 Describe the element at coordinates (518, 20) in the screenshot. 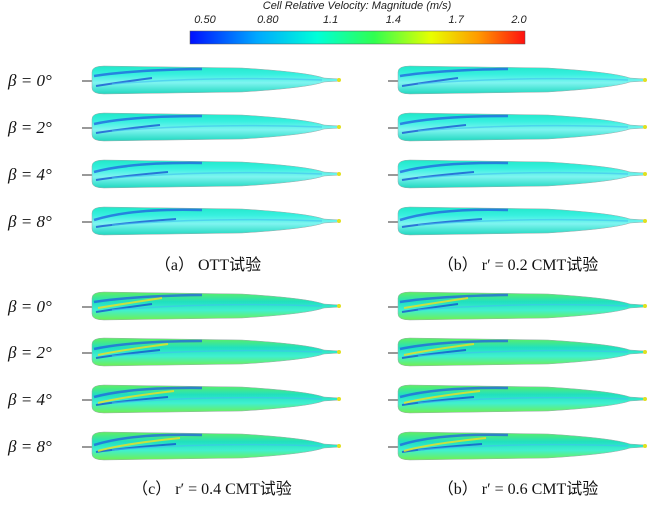

I see `colorbar-tick-label: 2.0` at that location.